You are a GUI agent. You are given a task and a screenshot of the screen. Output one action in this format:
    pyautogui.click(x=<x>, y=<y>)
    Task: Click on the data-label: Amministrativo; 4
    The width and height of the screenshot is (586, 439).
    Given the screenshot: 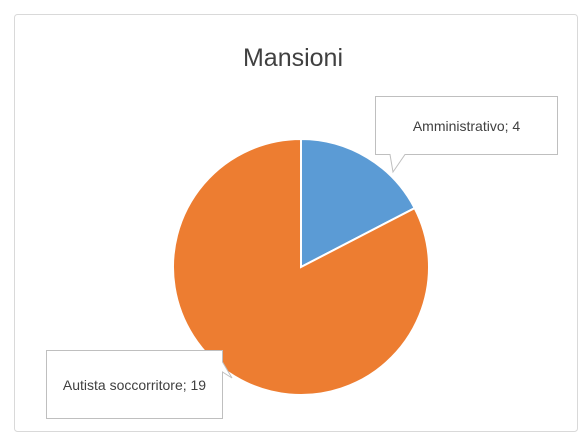 What is the action you would take?
    pyautogui.click(x=466, y=125)
    